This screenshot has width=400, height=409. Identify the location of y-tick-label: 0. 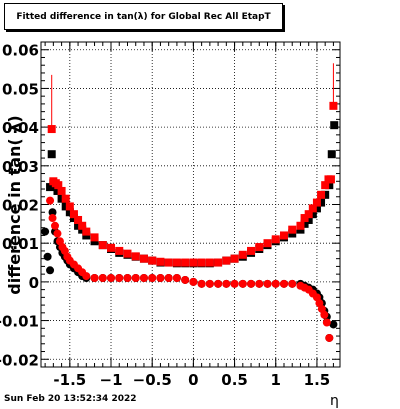
(34, 283).